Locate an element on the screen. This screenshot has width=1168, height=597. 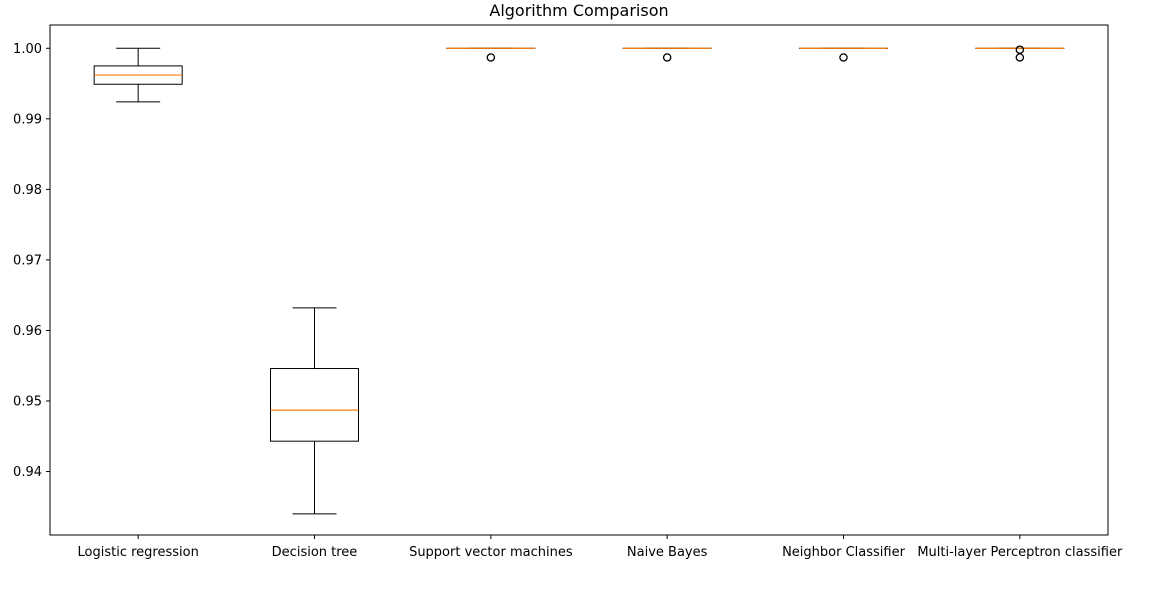
y-tick-label: 0.99 is located at coordinates (27, 119).